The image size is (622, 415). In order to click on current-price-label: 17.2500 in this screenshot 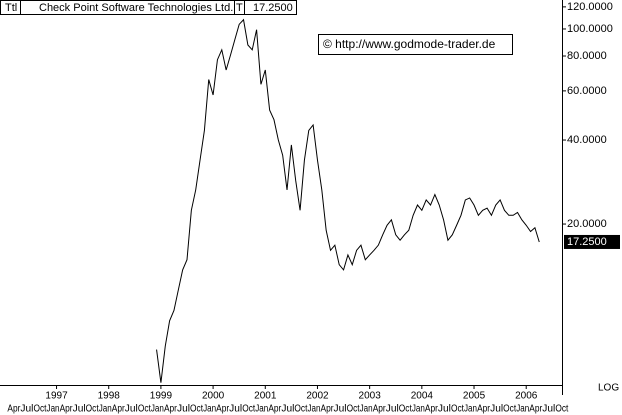, I will do `click(587, 242)`.